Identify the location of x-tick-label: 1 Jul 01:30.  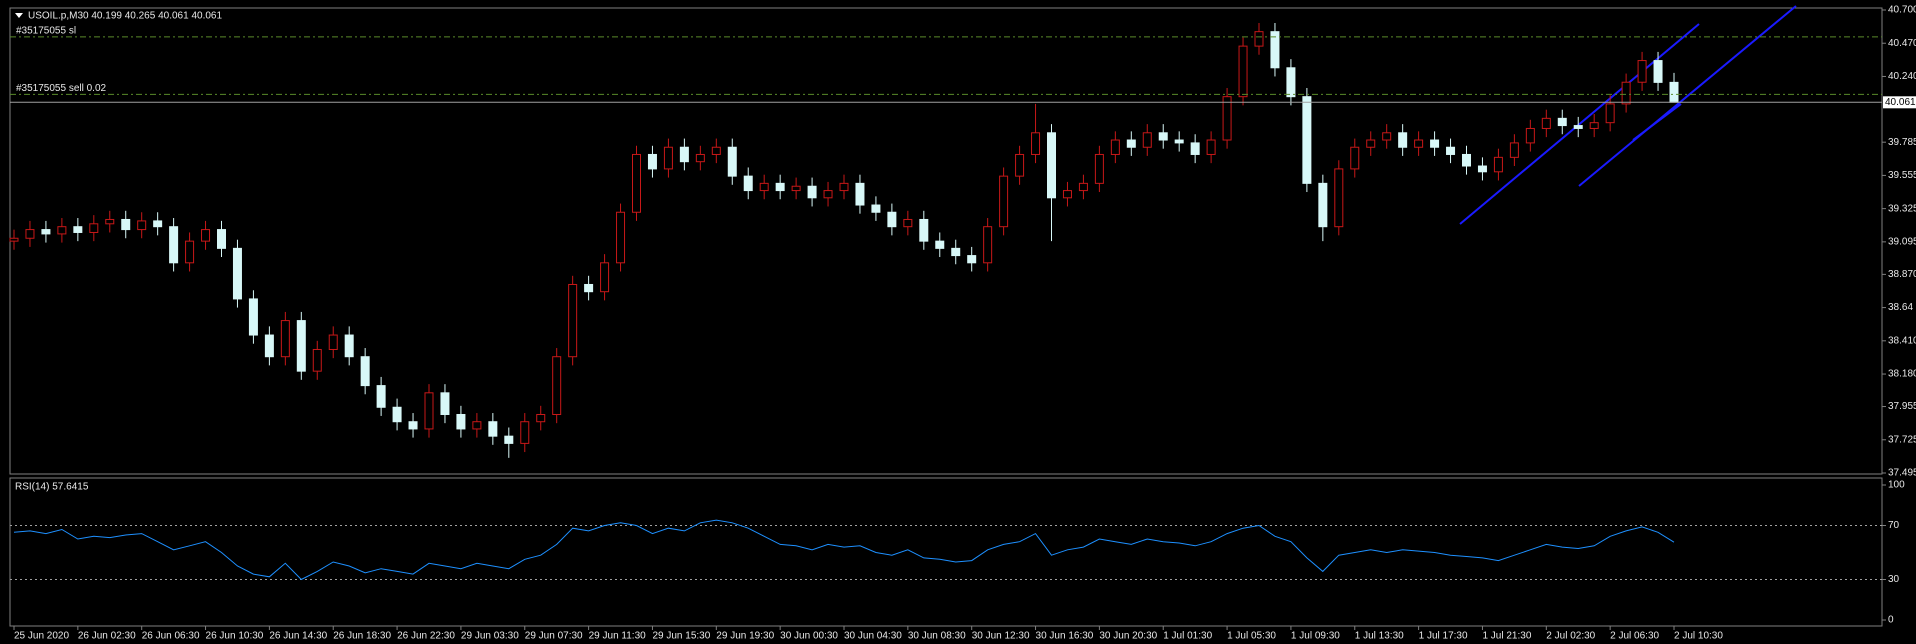
(1187, 636).